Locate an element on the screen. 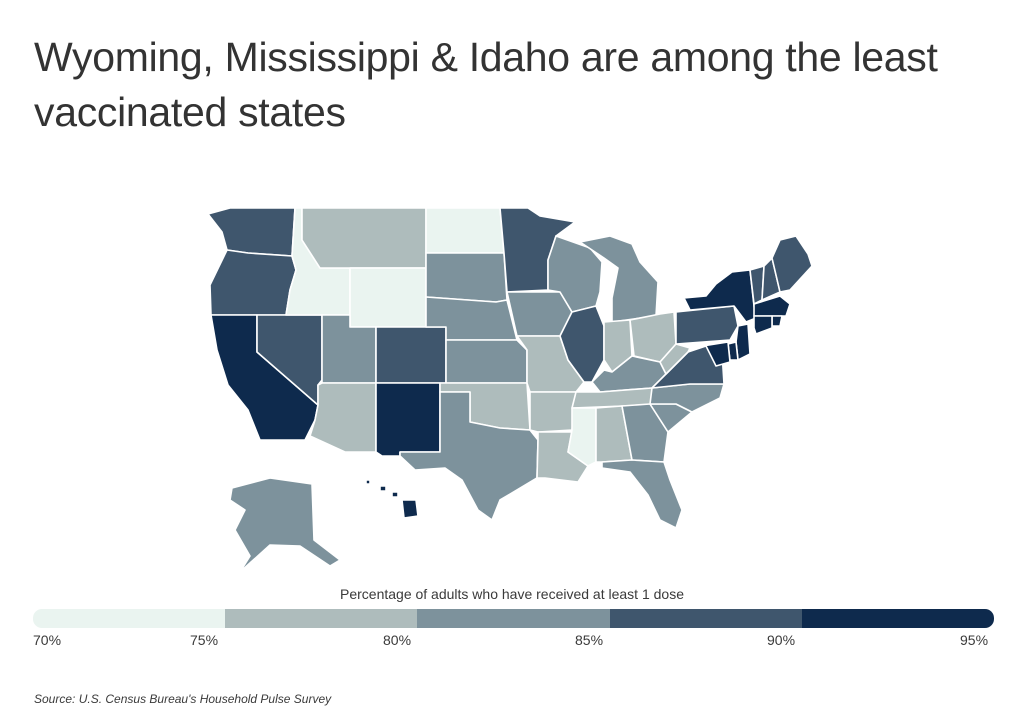  legend-tick: 80% is located at coordinates (397, 640).